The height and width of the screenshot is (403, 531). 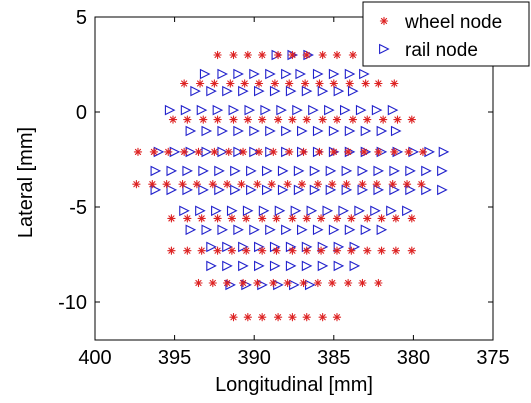 I want to click on legend-entry-wheel-node: wheel node, so click(x=440, y=22).